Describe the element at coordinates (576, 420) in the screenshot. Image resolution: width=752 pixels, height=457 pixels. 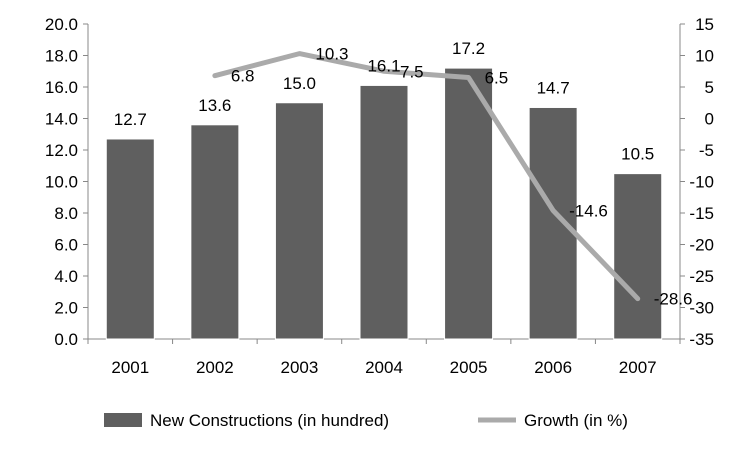
I see `legend-label: Growth (in %)` at that location.